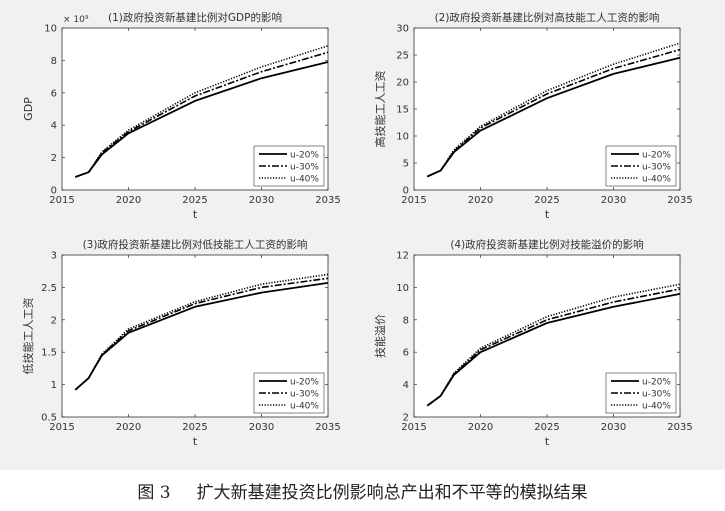  I want to click on figure-label: 图 3, so click(154, 493).